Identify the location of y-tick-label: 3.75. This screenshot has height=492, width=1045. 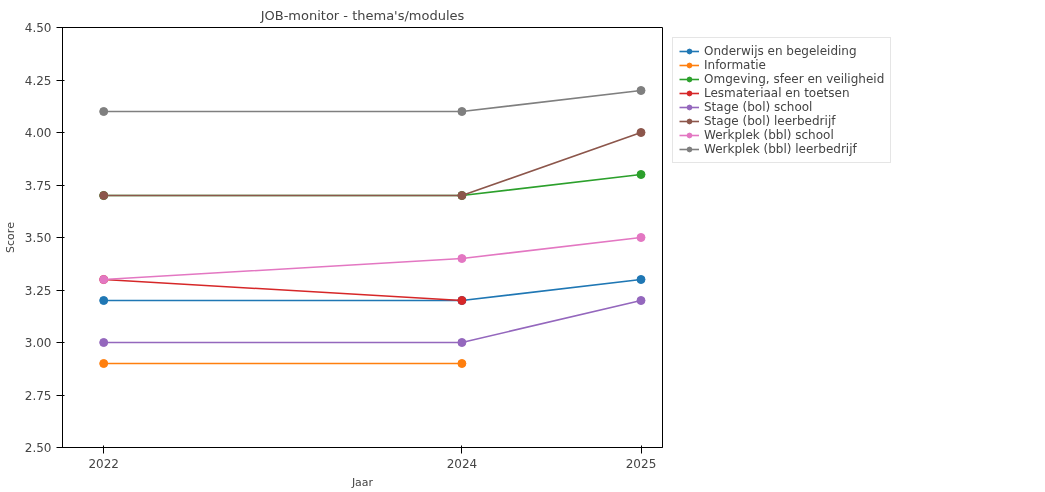
(38, 185).